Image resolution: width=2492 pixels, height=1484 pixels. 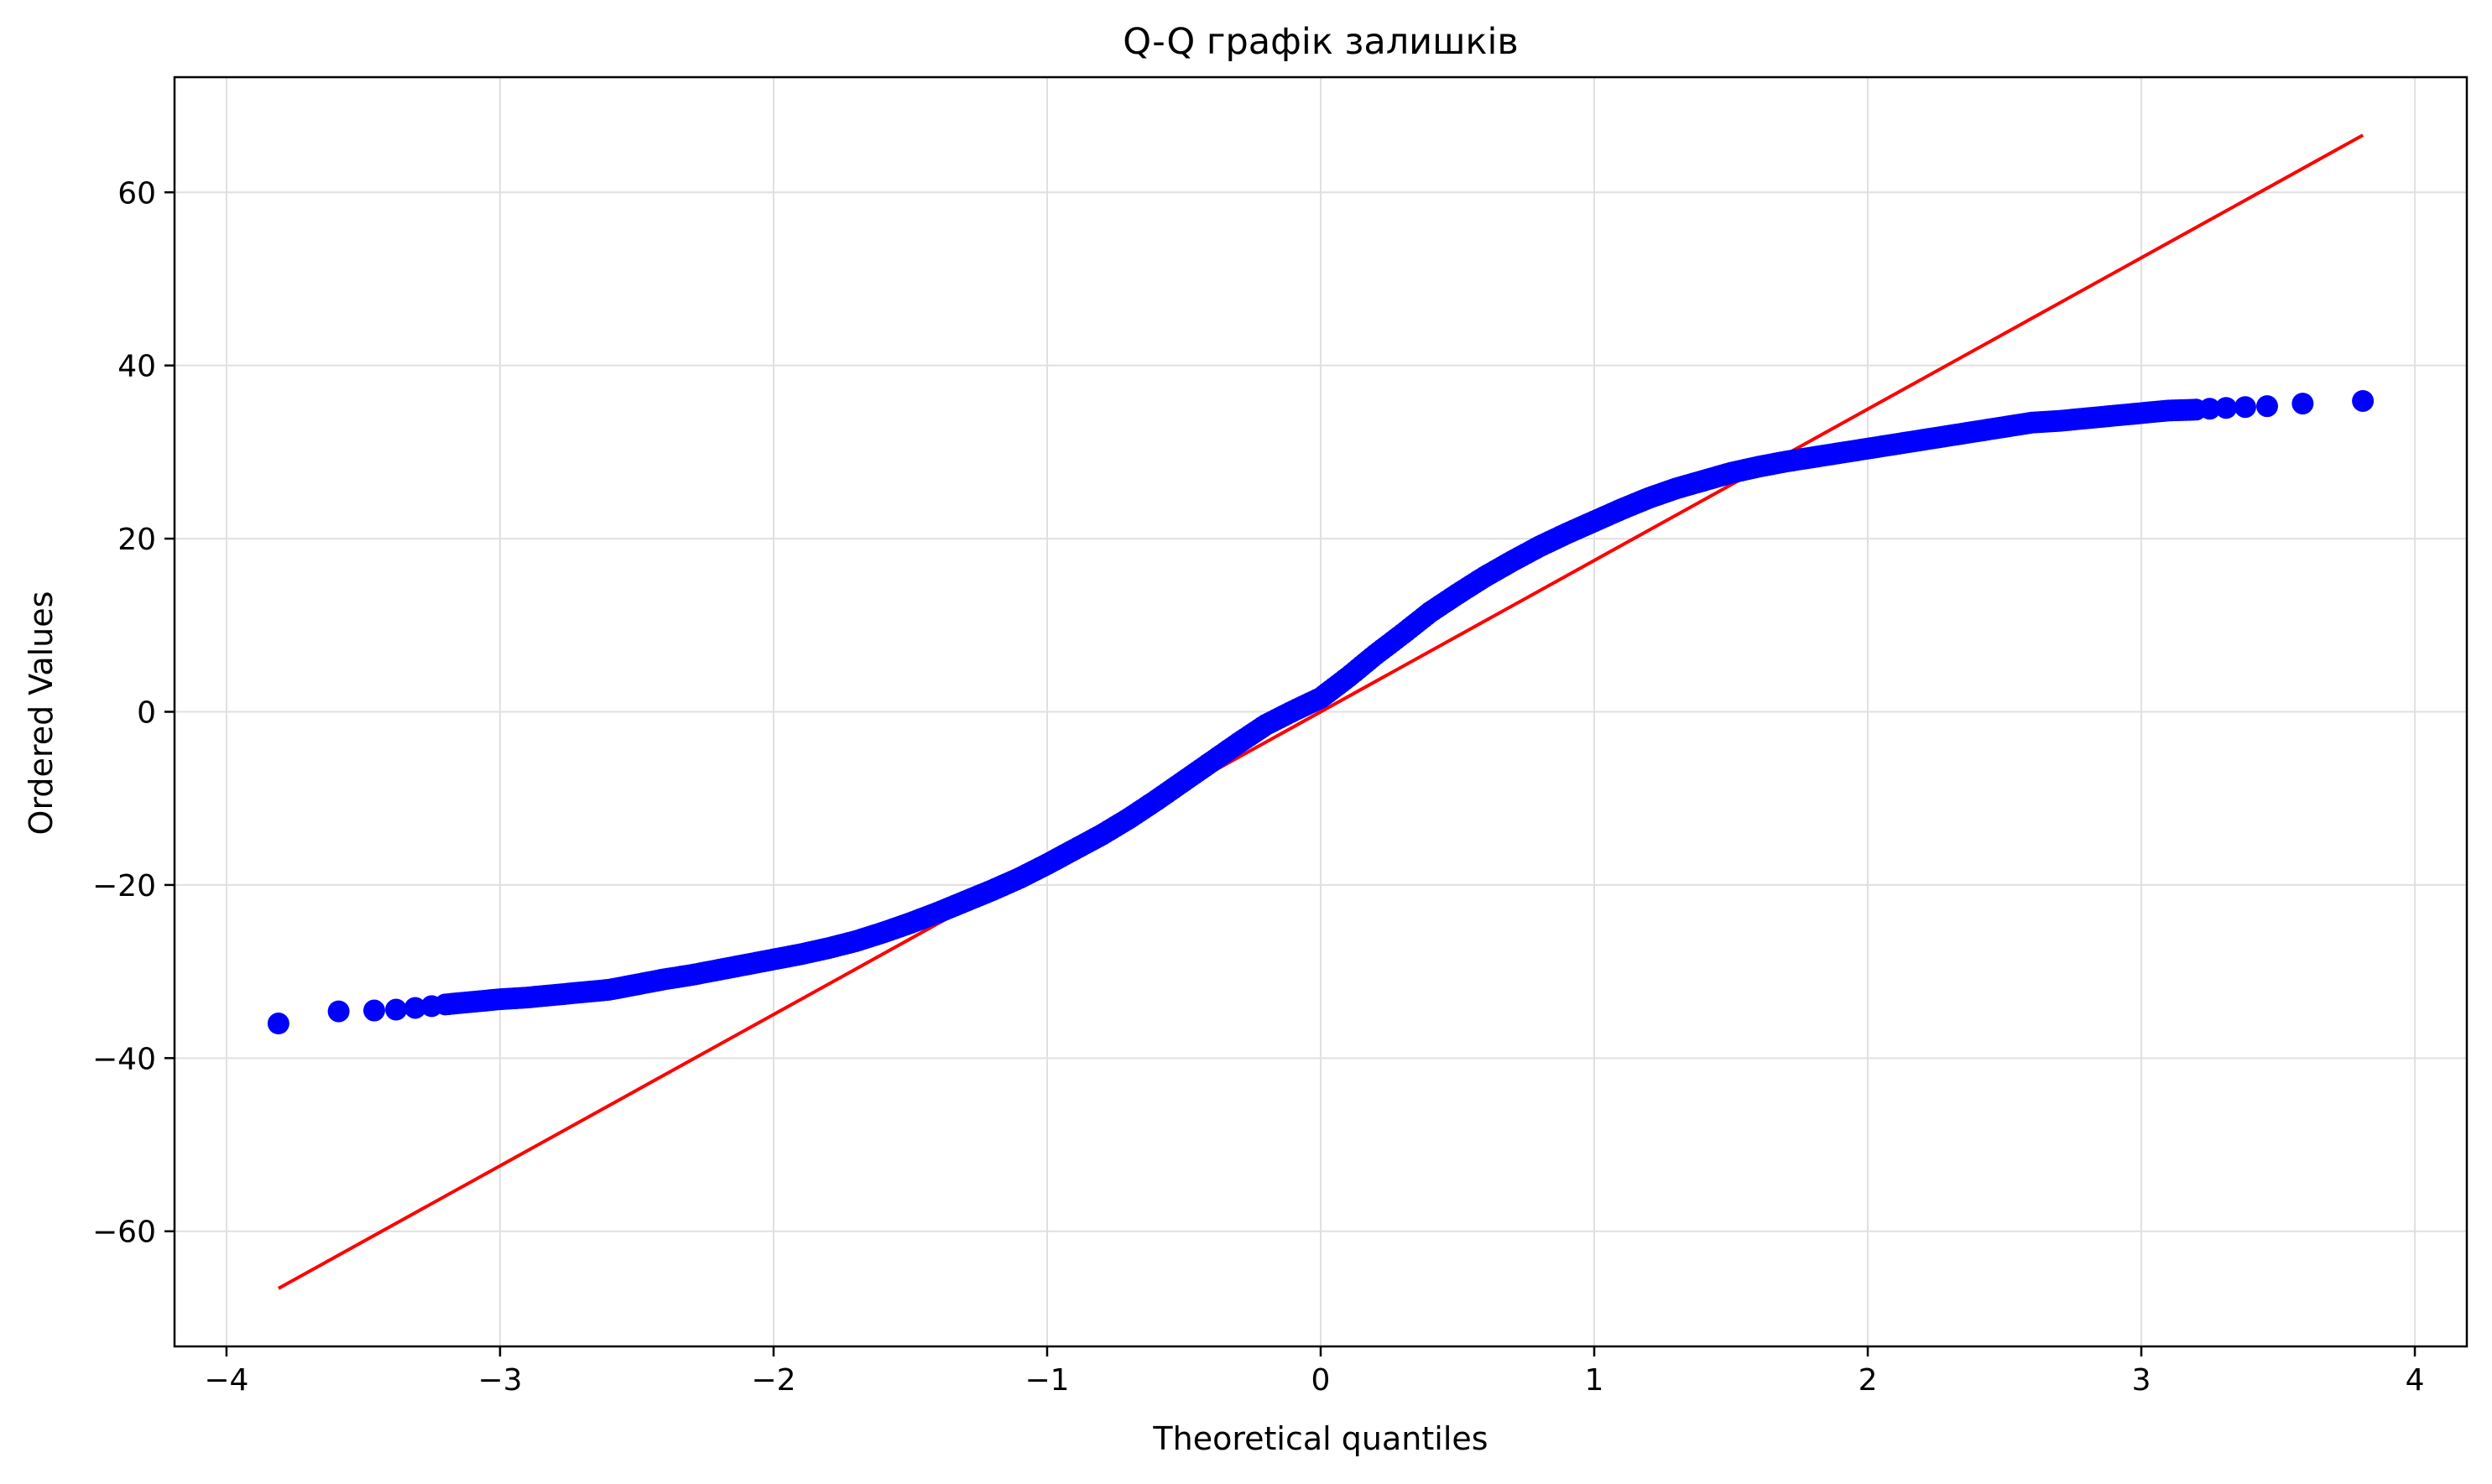 I want to click on y-tick-label: −20, so click(x=124, y=886).